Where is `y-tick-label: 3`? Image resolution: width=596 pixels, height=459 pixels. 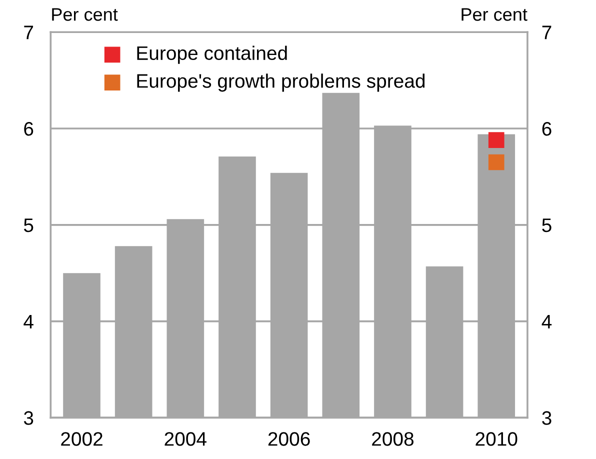 y-tick-label: 3 is located at coordinates (29, 418).